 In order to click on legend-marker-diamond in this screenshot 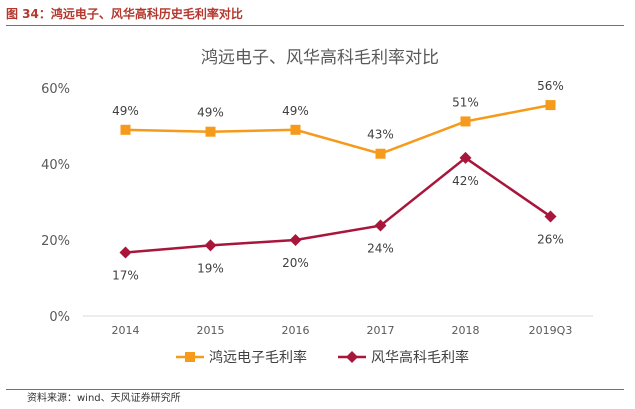, I will do `click(352, 357)`.